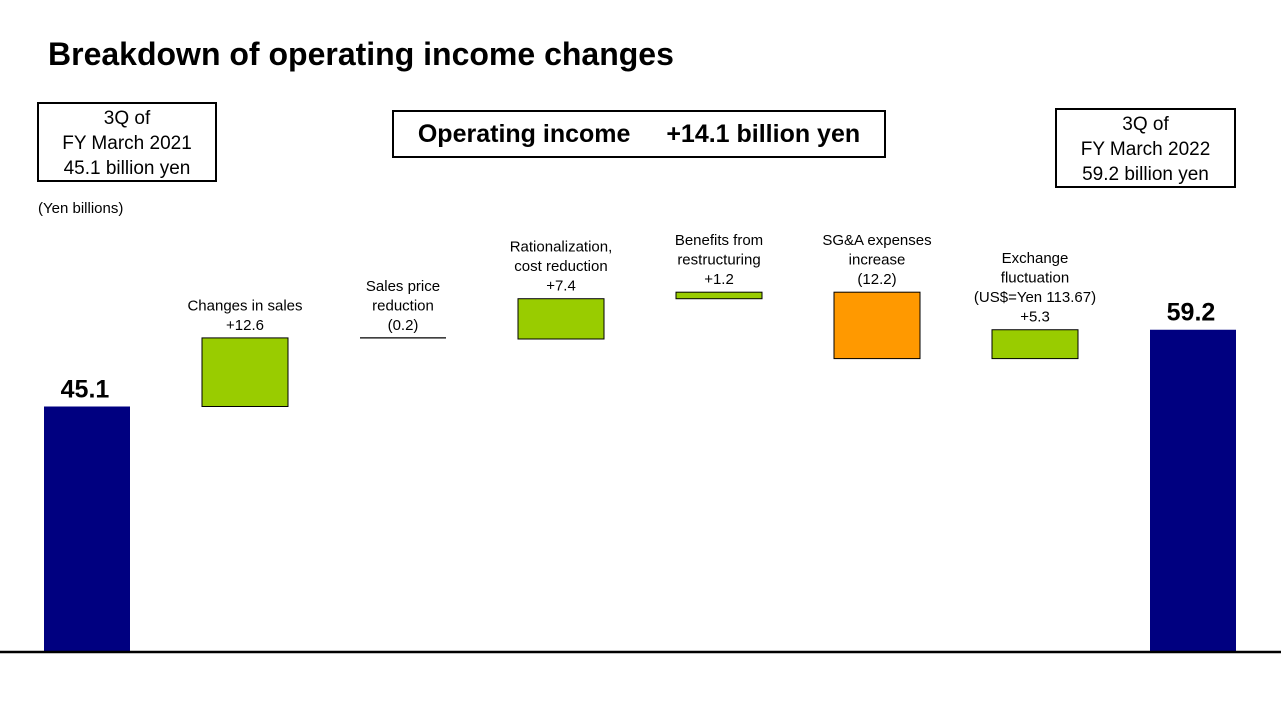 Image resolution: width=1281 pixels, height=720 pixels. Describe the element at coordinates (877, 260) in the screenshot. I see `step-label-5-line2: increase` at that location.